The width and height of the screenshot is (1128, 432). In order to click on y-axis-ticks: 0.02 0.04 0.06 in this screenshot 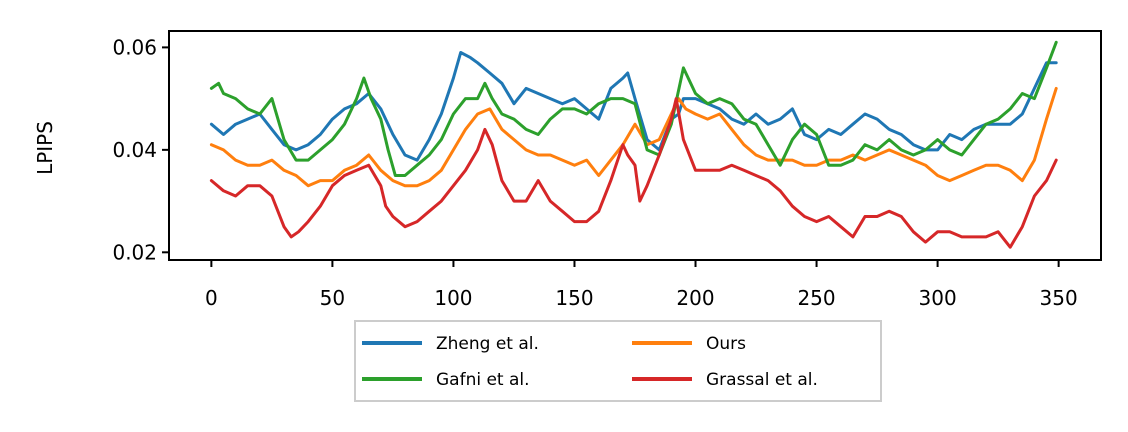, I will do `click(140, 149)`.